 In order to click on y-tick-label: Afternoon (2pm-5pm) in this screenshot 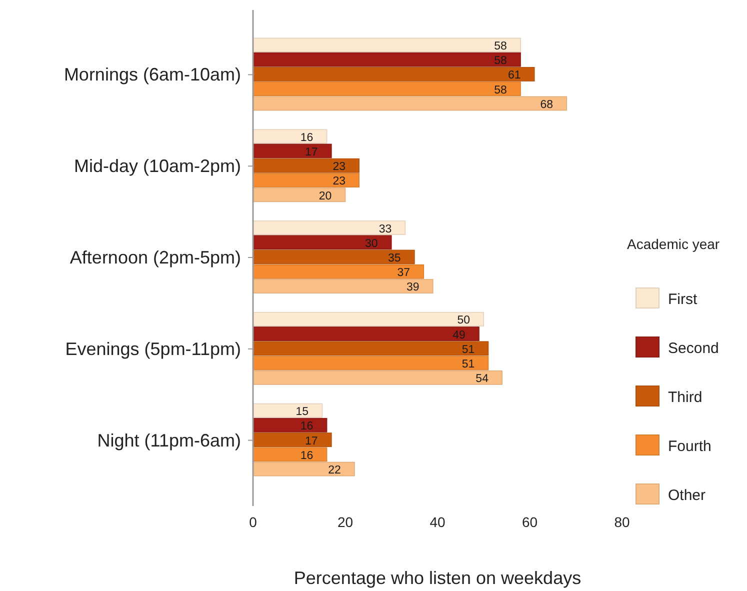, I will do `click(155, 258)`.